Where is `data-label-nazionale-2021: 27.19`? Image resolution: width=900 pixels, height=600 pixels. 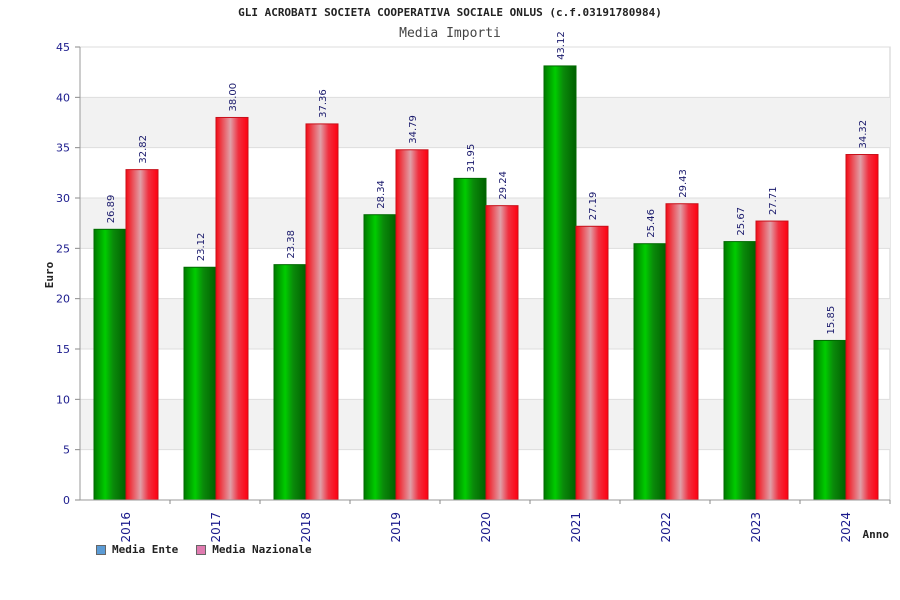 data-label-nazionale-2021: 27.19 is located at coordinates (593, 206).